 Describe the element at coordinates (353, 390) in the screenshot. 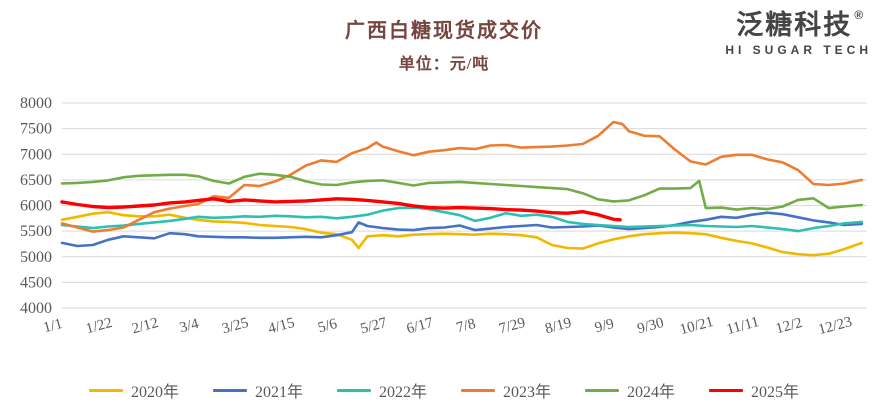

I see `legend-swatch-2022年` at that location.